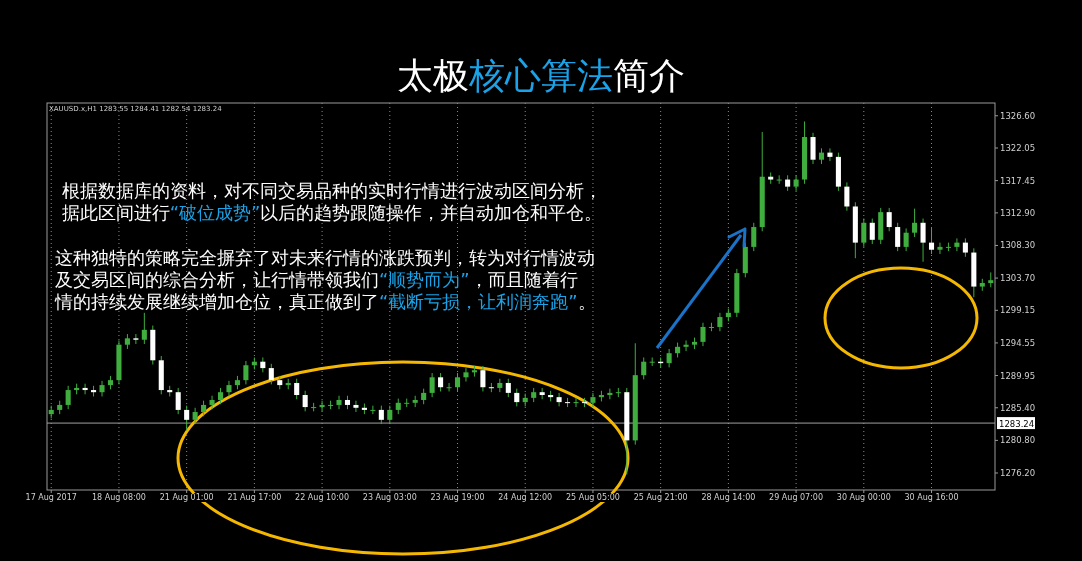 Image resolution: width=1082 pixels, height=561 pixels. I want to click on y-tick-label: 1276.20, so click(1018, 472).